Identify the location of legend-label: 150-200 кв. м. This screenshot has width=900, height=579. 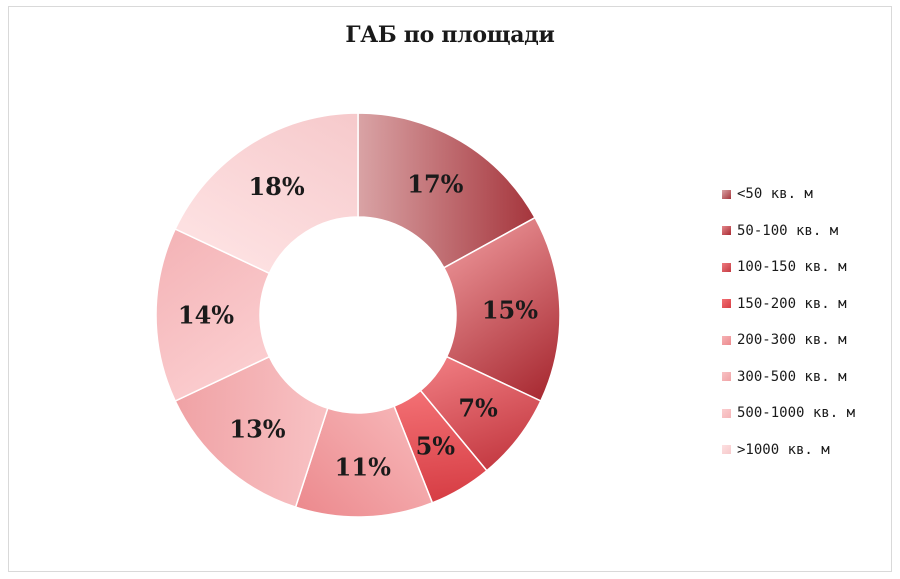
(792, 303).